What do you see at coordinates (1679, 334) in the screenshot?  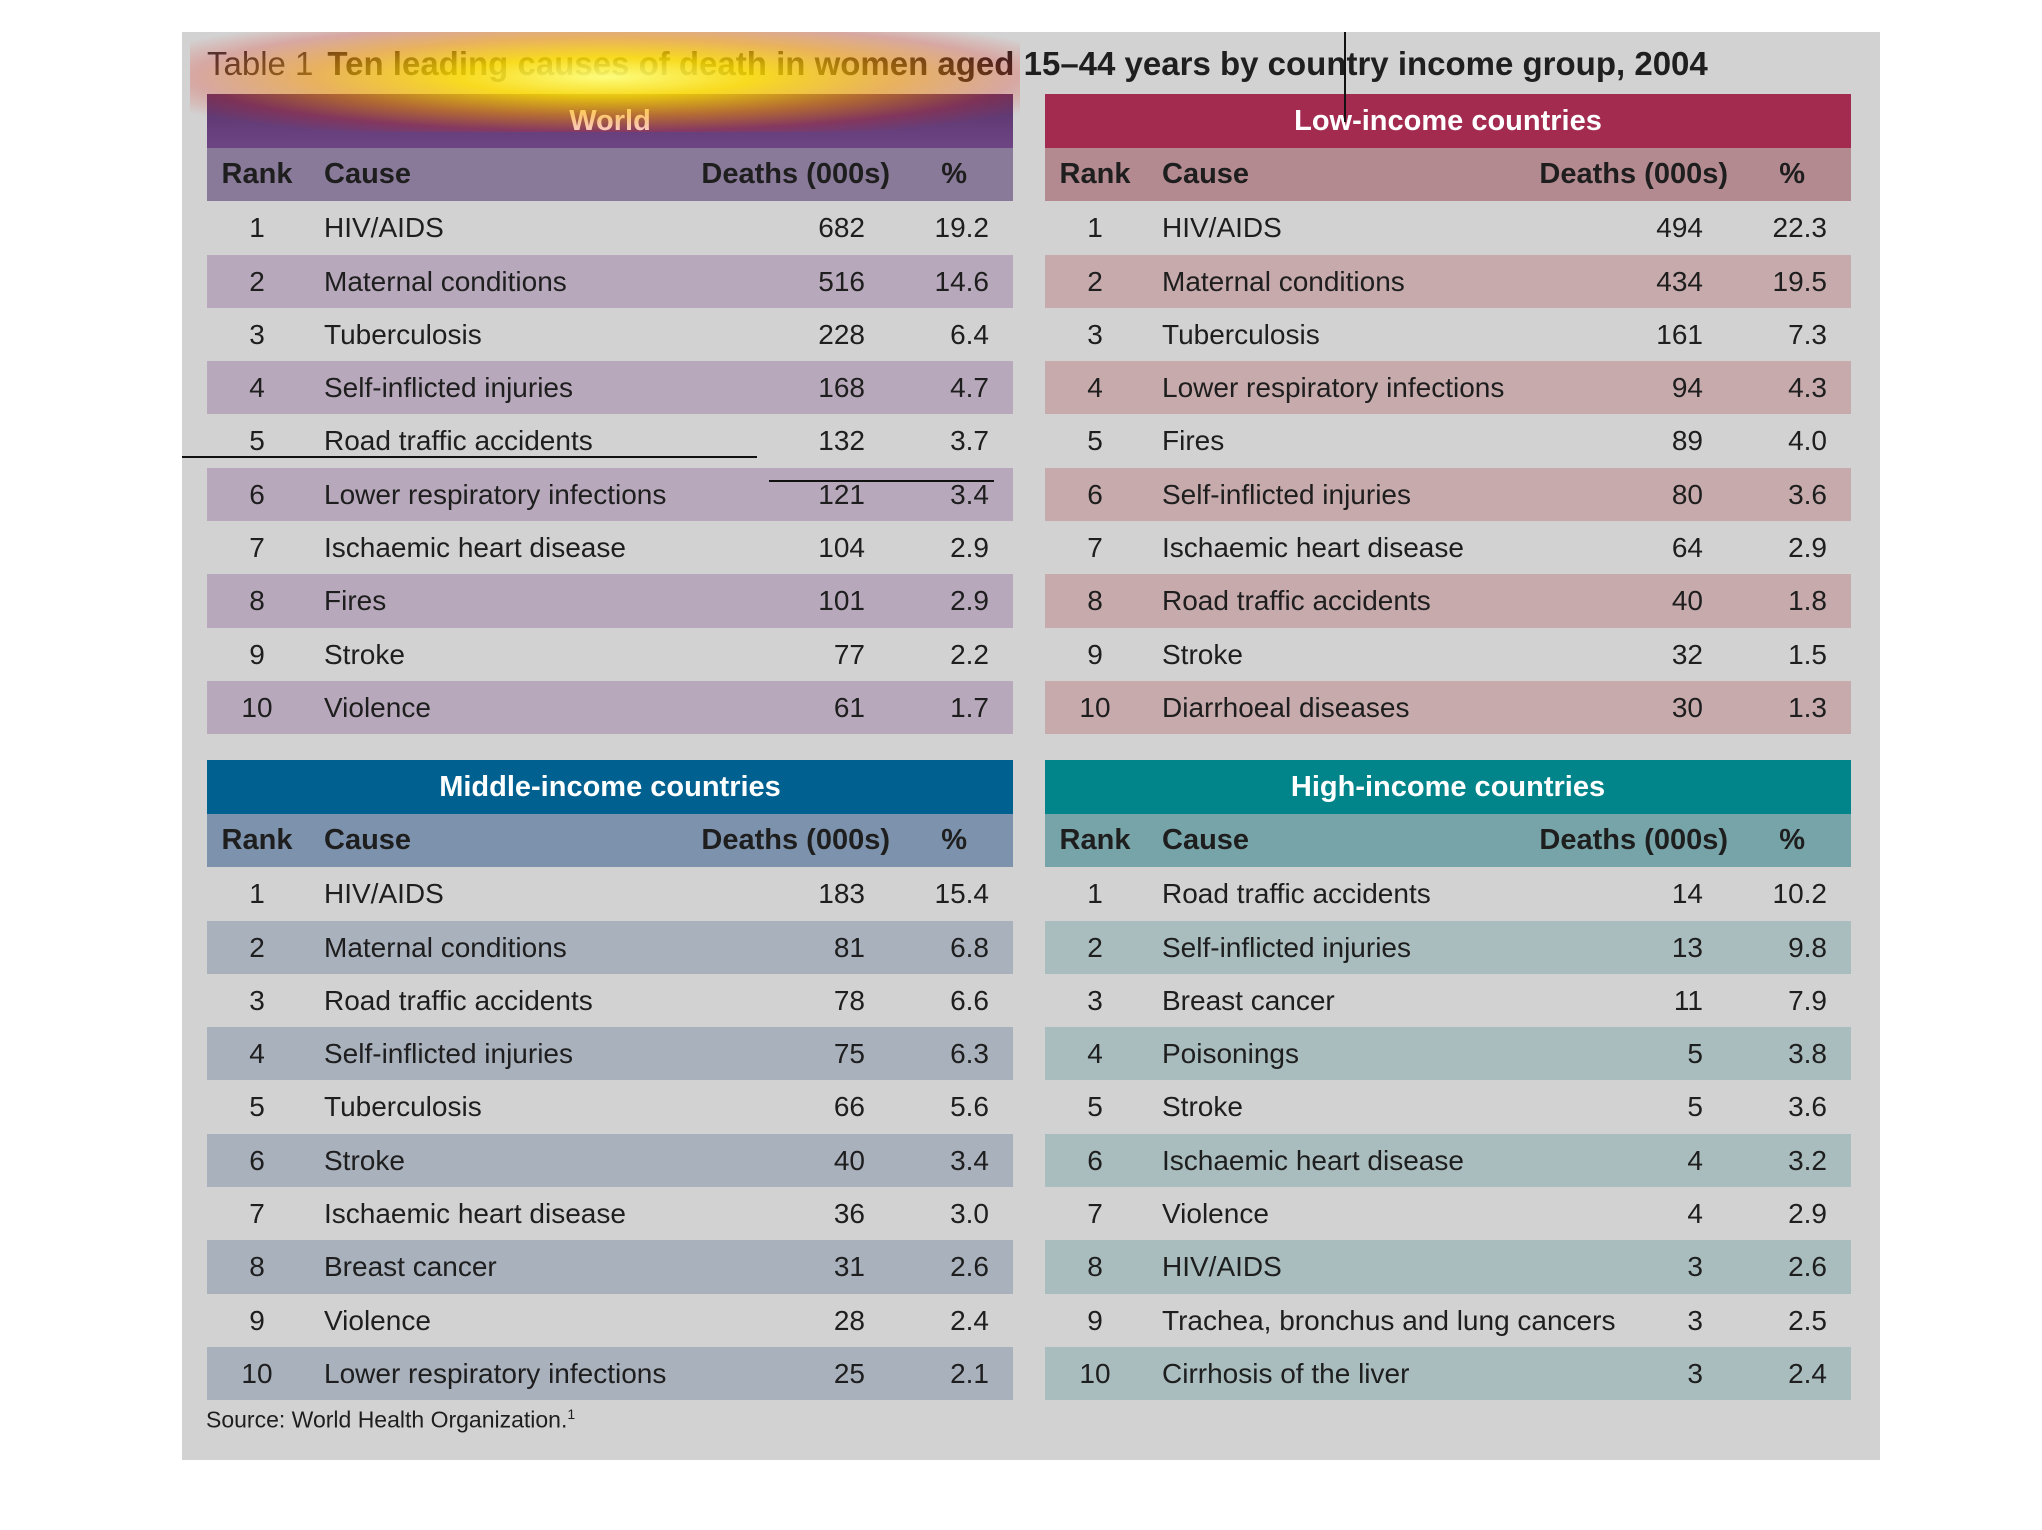 I see `deaths-cell: 161` at bounding box center [1679, 334].